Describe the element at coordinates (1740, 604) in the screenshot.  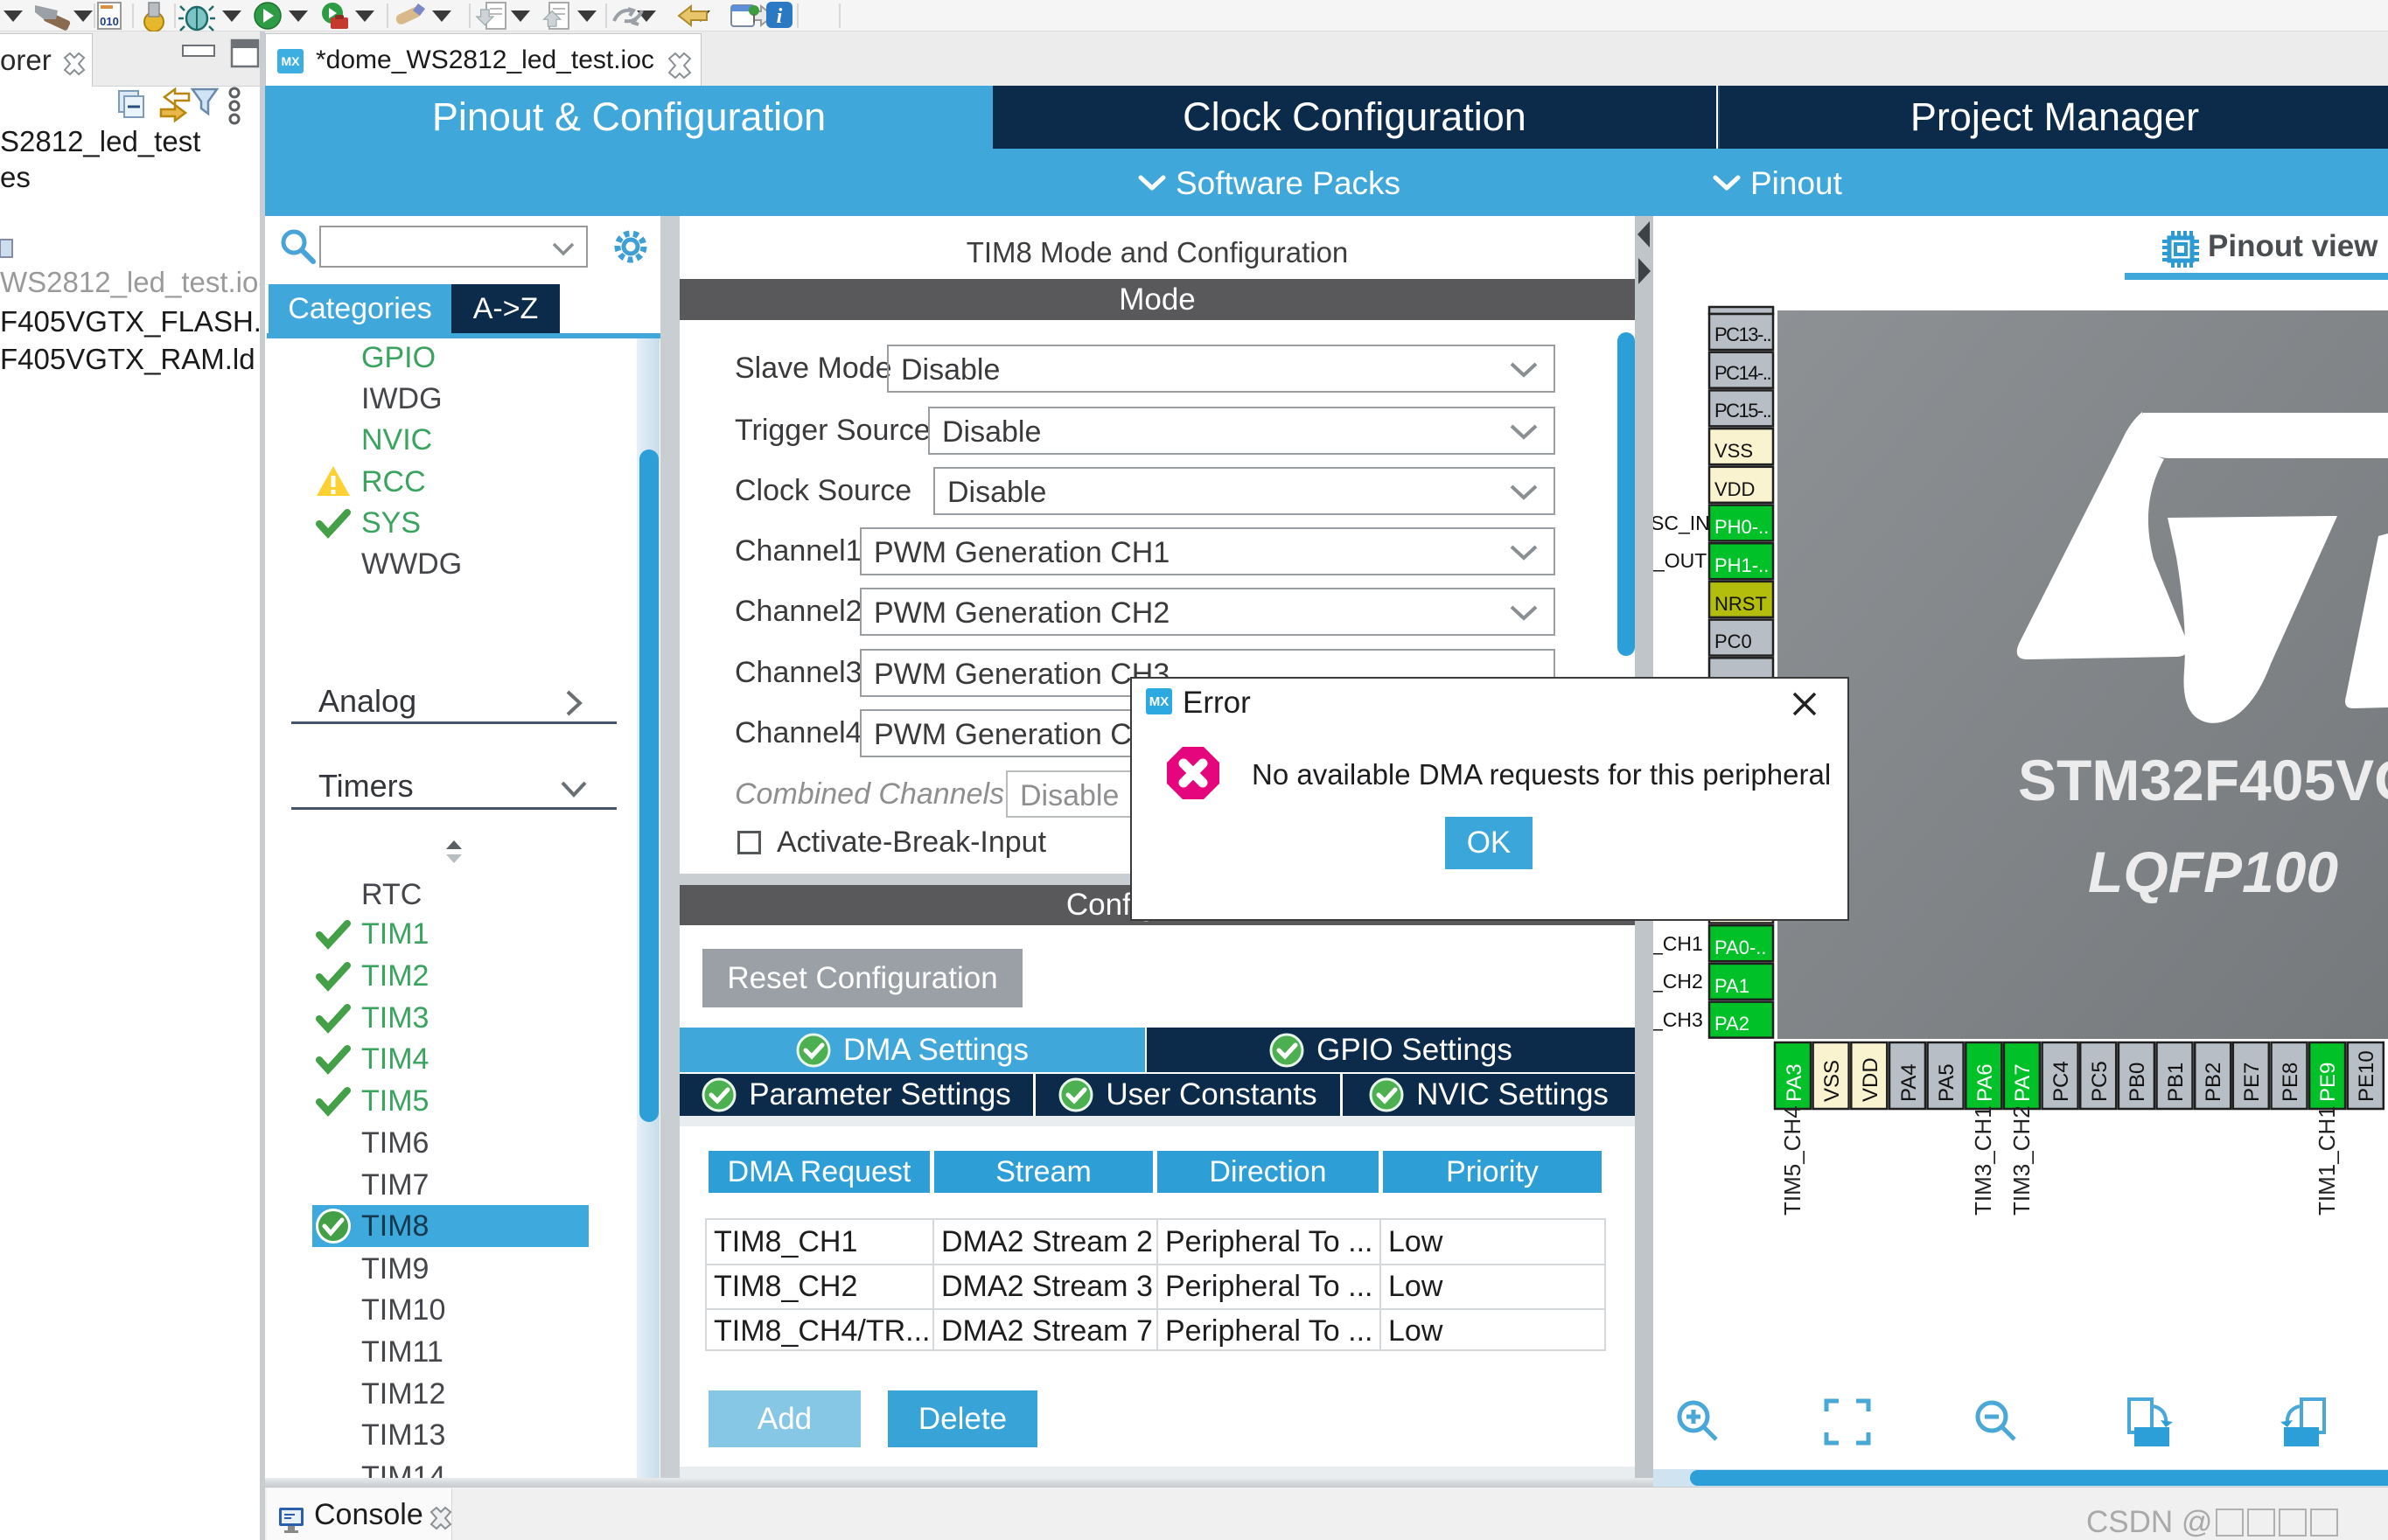
I see `svg-text: NRST` at that location.